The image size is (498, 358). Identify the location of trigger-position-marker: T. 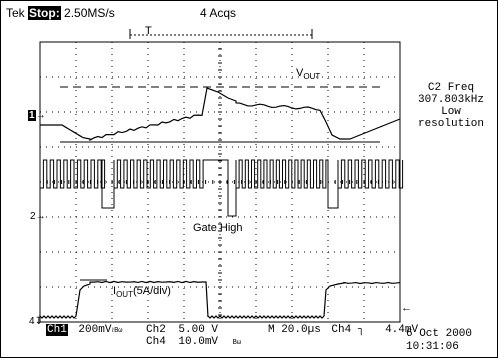
(148, 31).